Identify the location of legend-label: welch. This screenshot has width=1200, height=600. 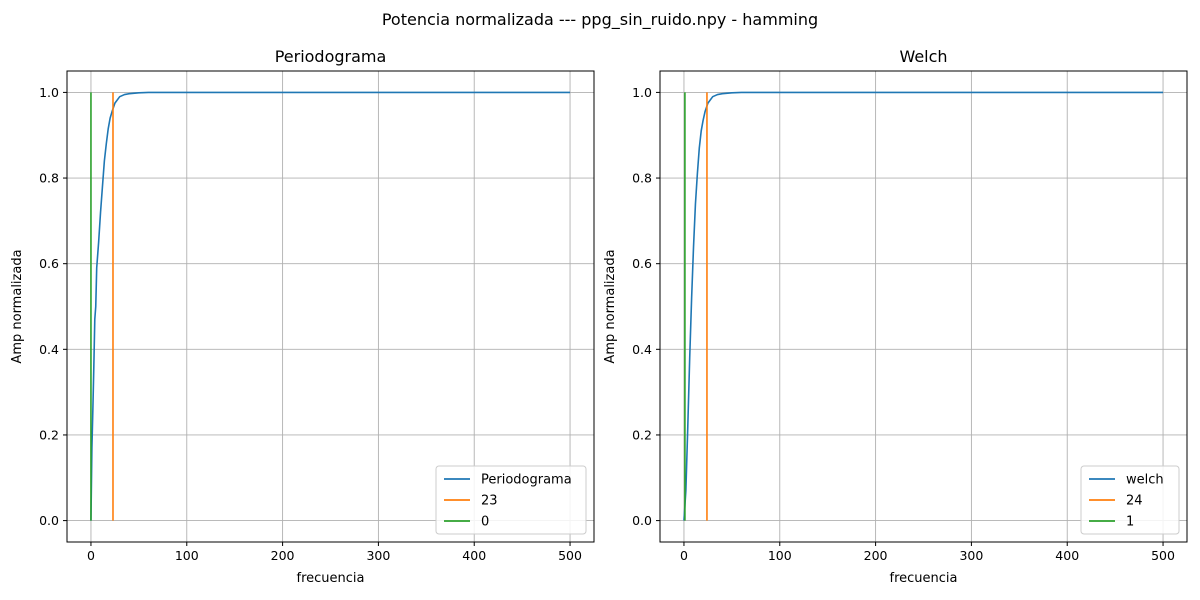
(1145, 480).